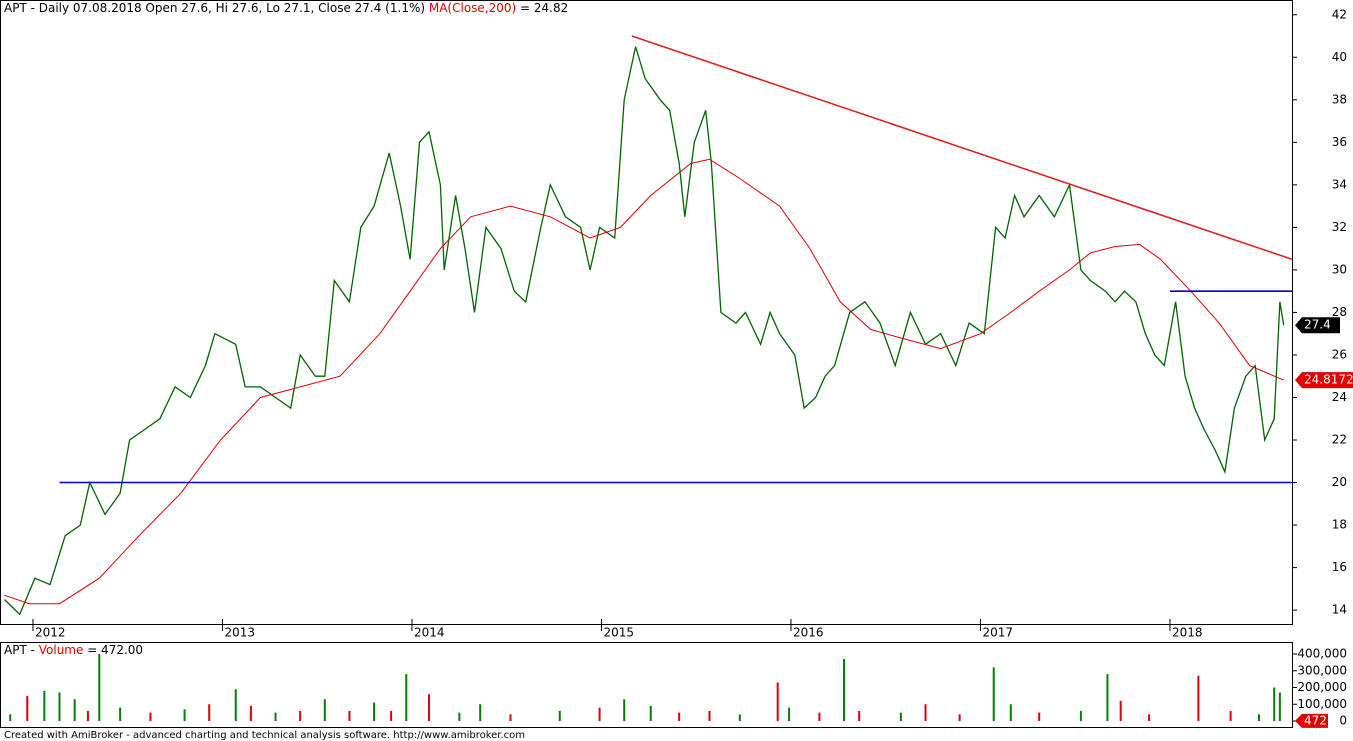  What do you see at coordinates (1339, 440) in the screenshot?
I see `y-tick-label: 22` at bounding box center [1339, 440].